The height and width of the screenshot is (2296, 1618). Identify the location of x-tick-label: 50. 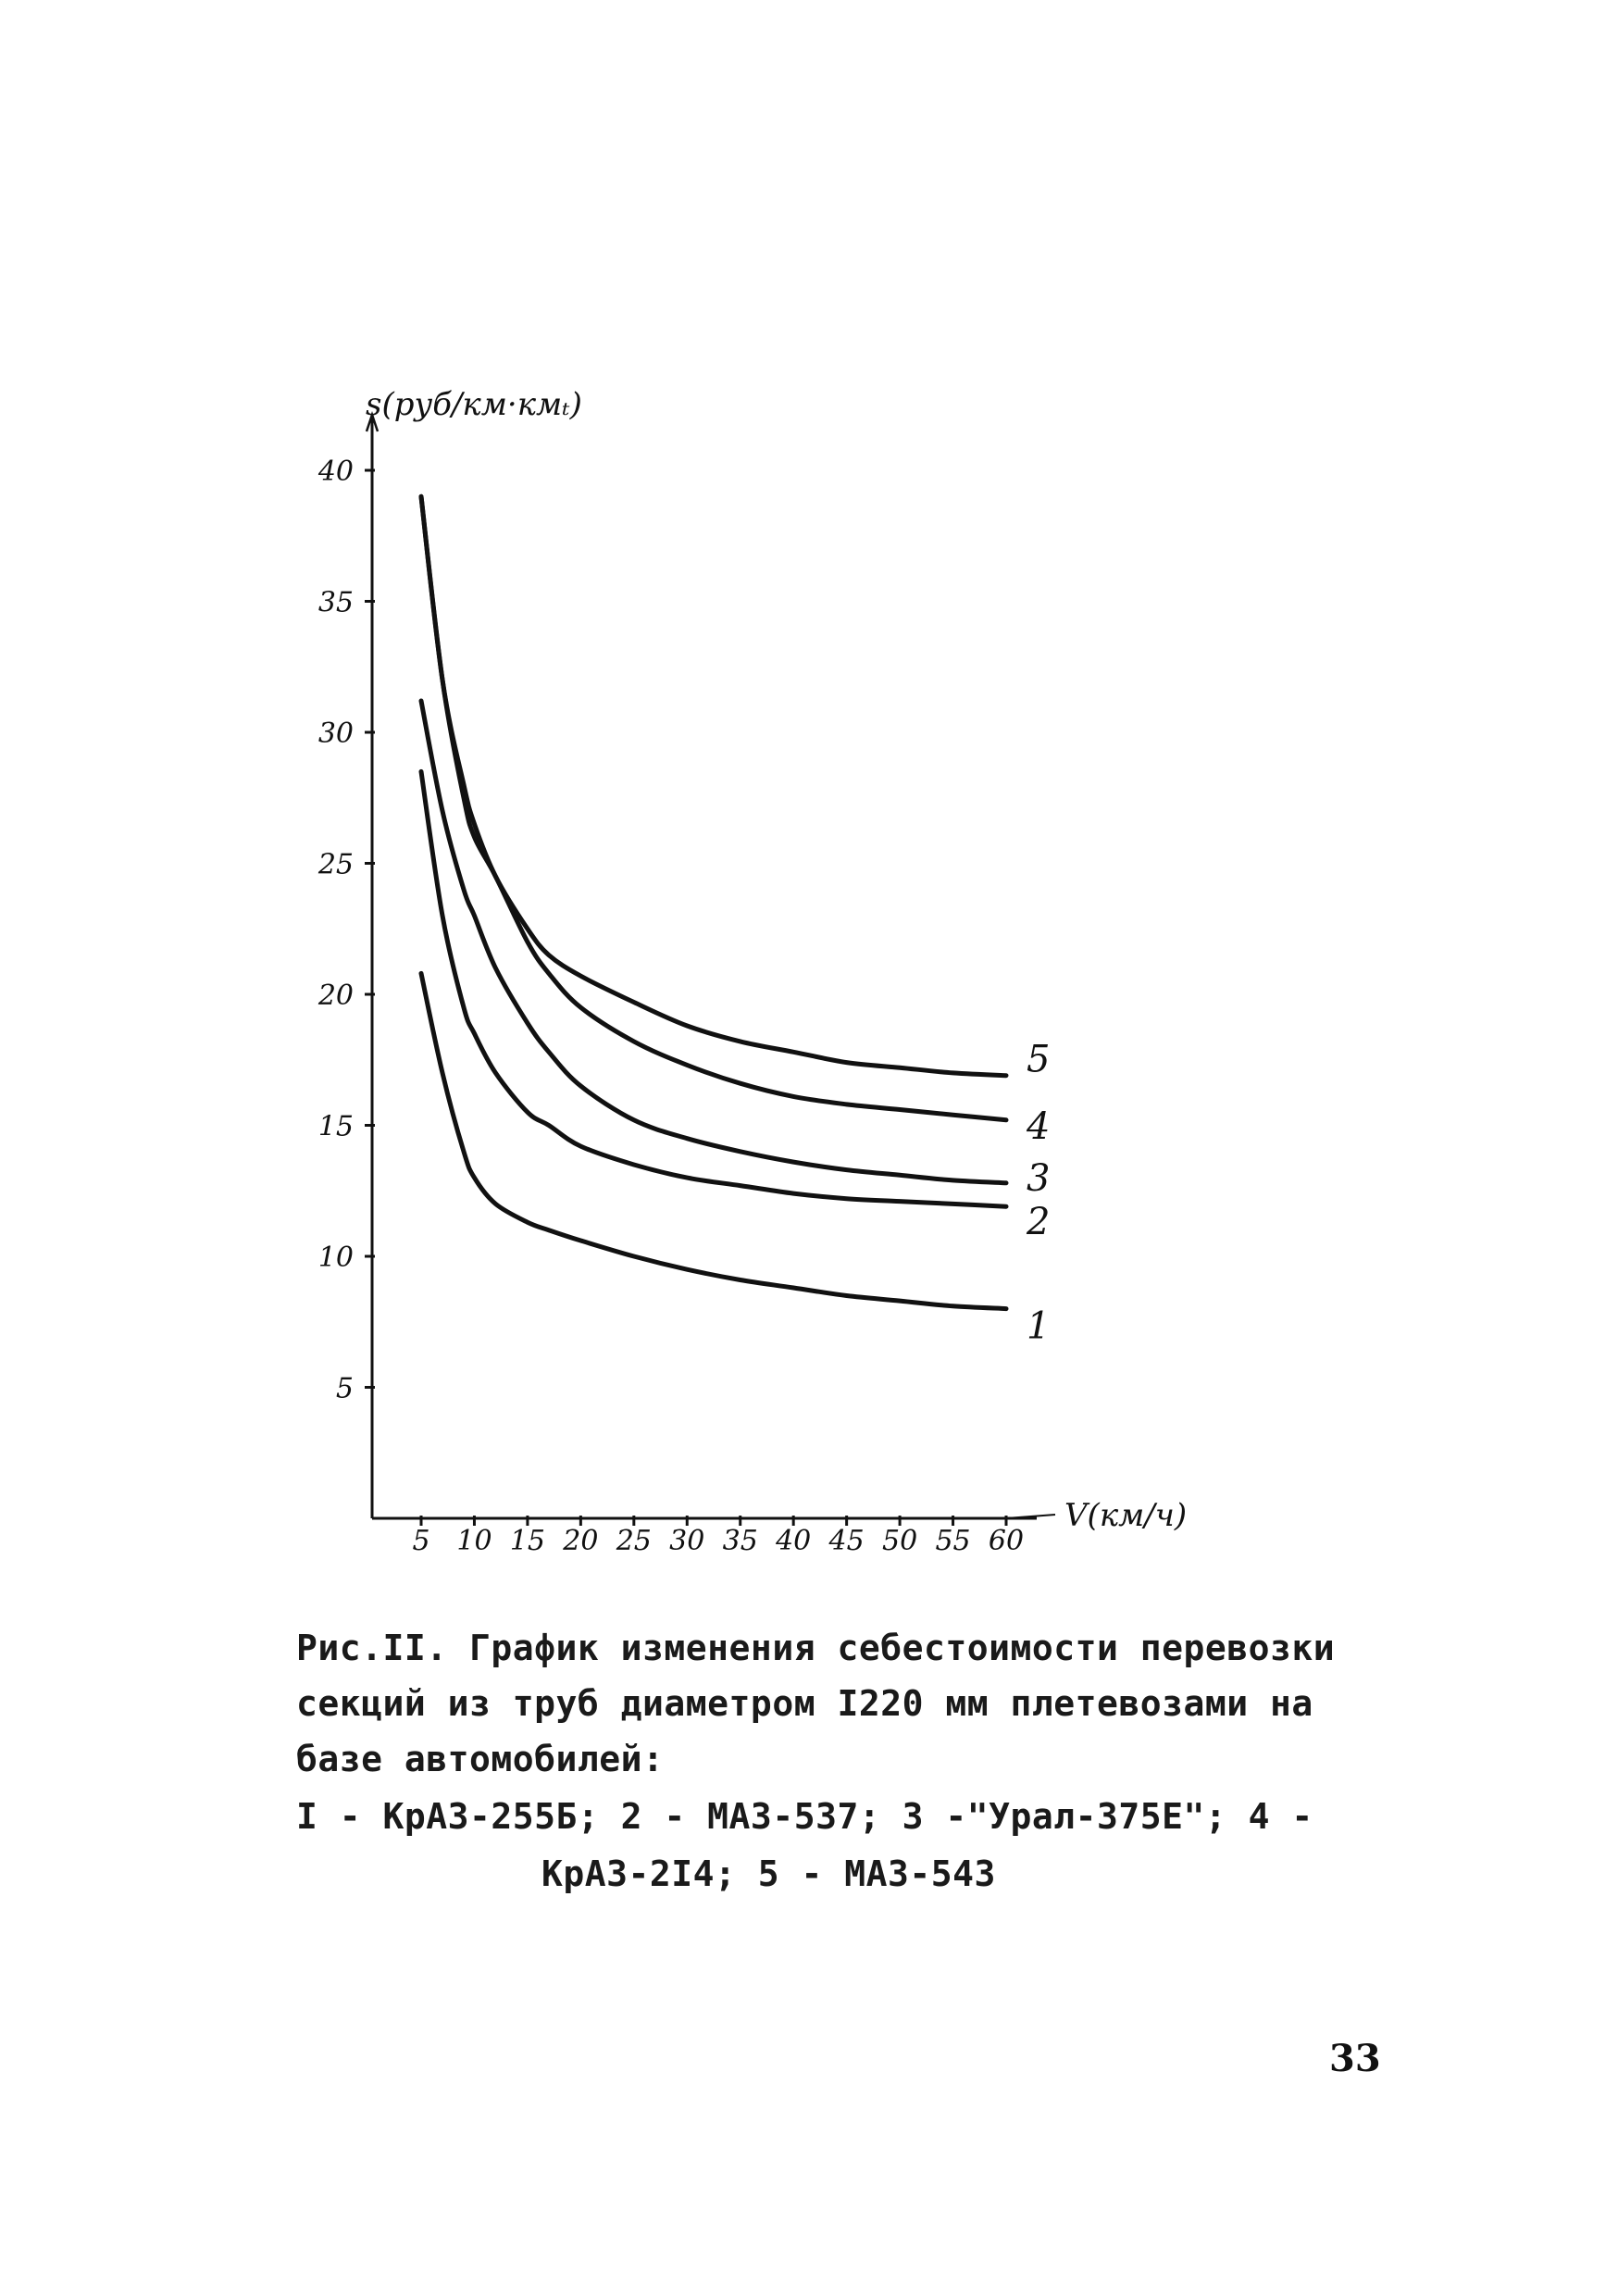
(899, 1541).